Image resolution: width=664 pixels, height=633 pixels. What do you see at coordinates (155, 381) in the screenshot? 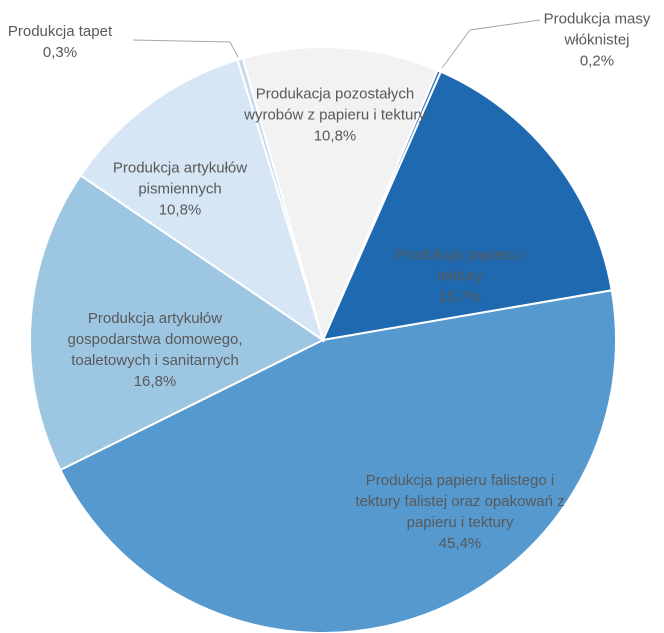
I see `value-label: 16,8%` at bounding box center [155, 381].